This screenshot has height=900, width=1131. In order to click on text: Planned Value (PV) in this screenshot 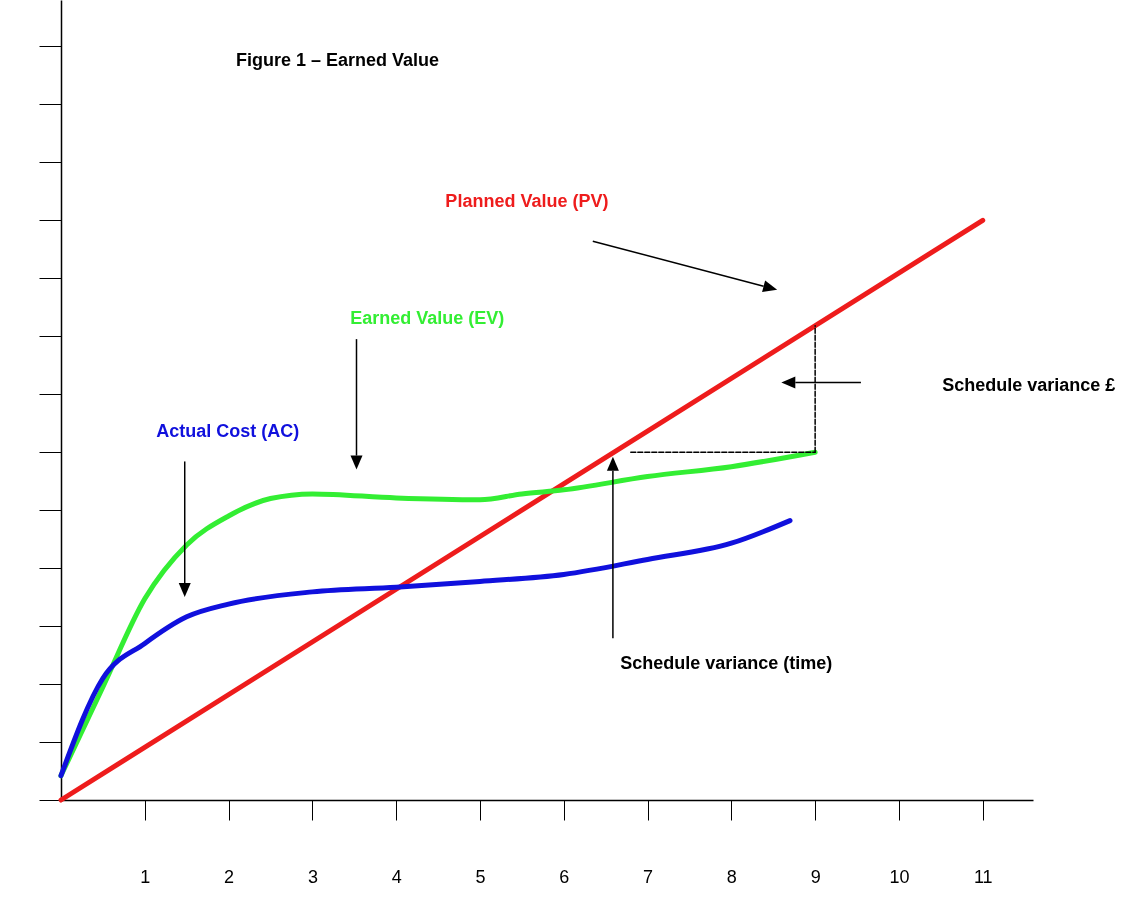, I will do `click(527, 200)`.